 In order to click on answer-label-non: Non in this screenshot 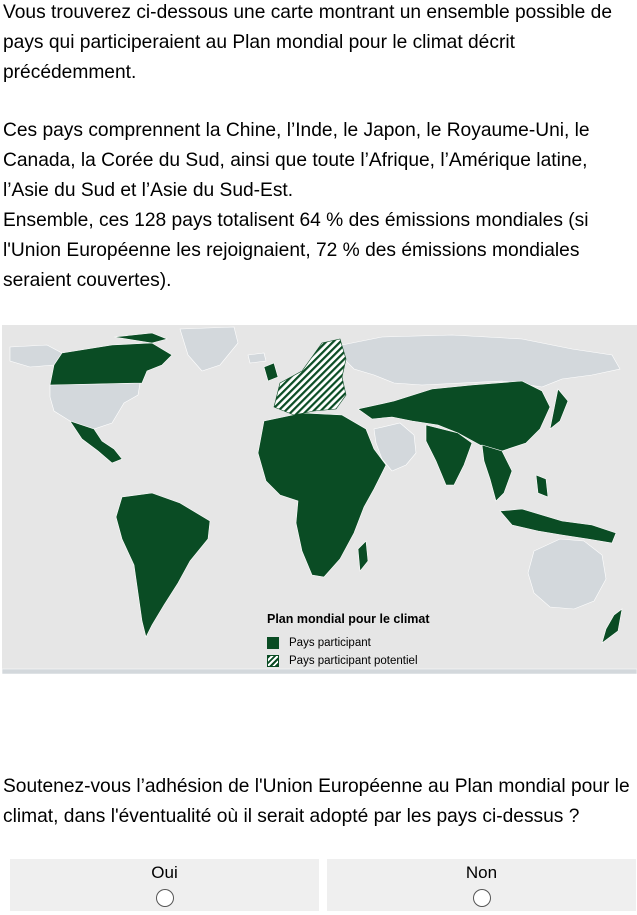, I will do `click(481, 872)`.